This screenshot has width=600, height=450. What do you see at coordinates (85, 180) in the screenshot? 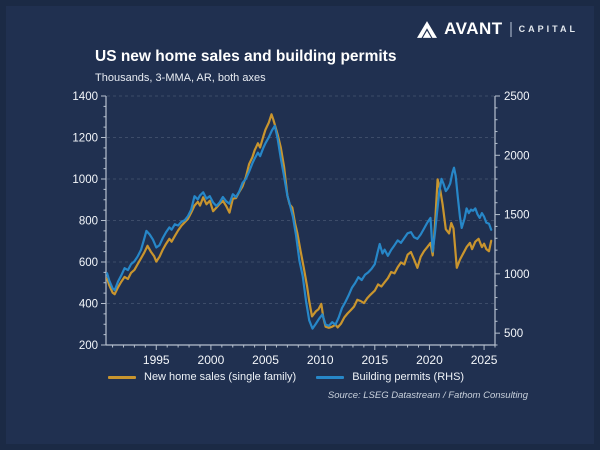
I see `left-axis-tick-label: 1000` at bounding box center [85, 180].